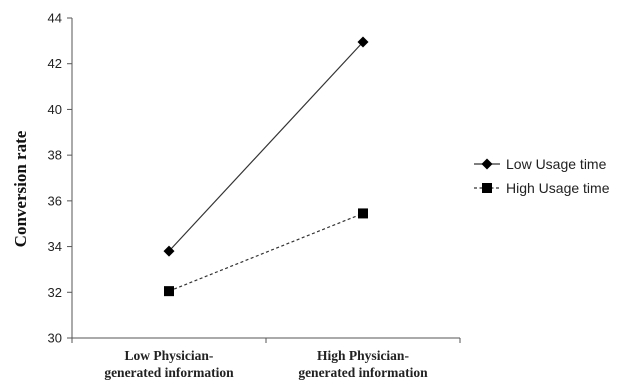  I want to click on x-category-label: Low Physician-generated information, so click(169, 364).